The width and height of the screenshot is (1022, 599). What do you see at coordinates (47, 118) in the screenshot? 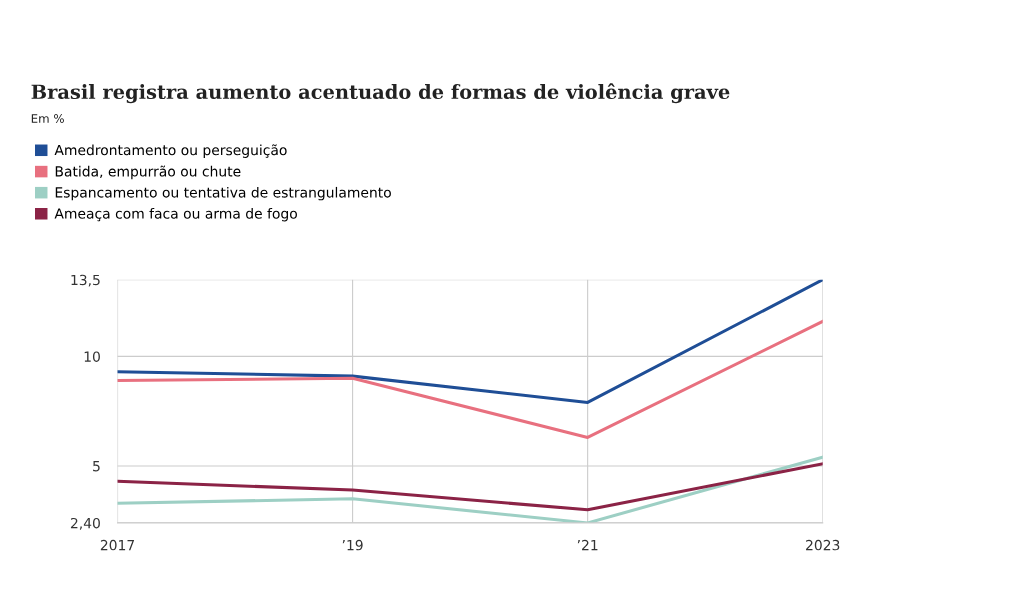
I see `chart-subtitle: Em %` at bounding box center [47, 118].